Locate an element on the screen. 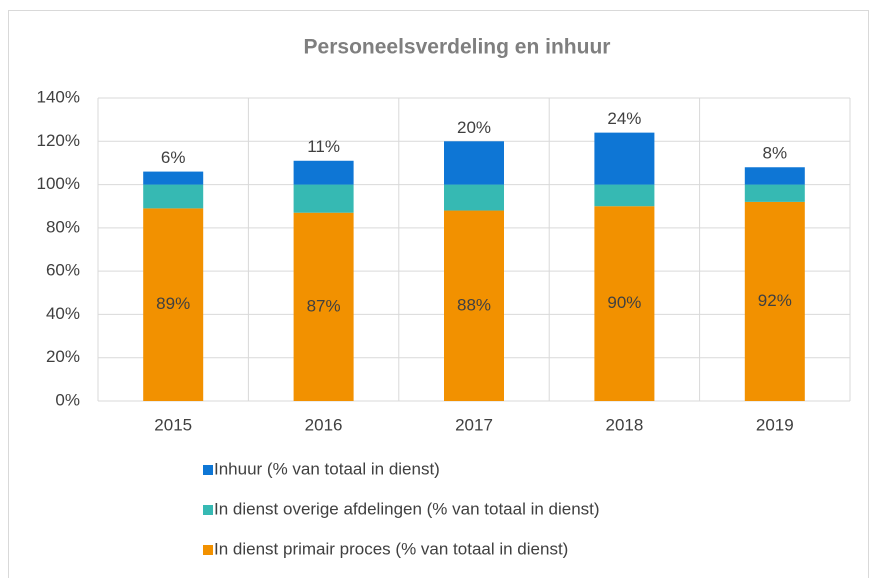 Image resolution: width=870 pixels, height=578 pixels. data-label: 92% is located at coordinates (775, 300).